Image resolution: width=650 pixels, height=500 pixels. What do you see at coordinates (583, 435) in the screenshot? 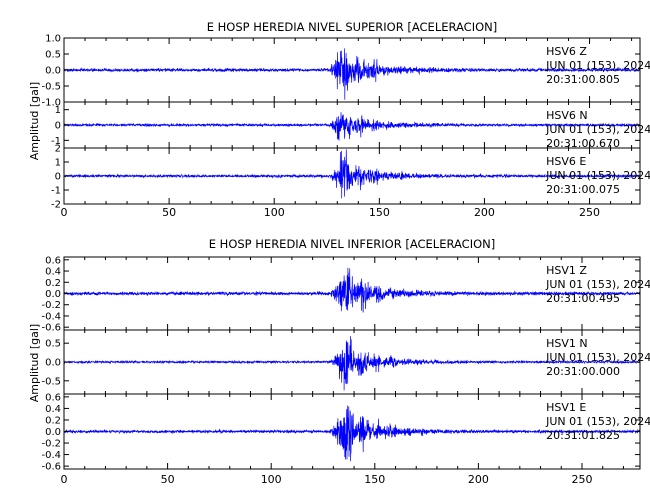
I see `record-time: 20:31:01.825` at bounding box center [583, 435].